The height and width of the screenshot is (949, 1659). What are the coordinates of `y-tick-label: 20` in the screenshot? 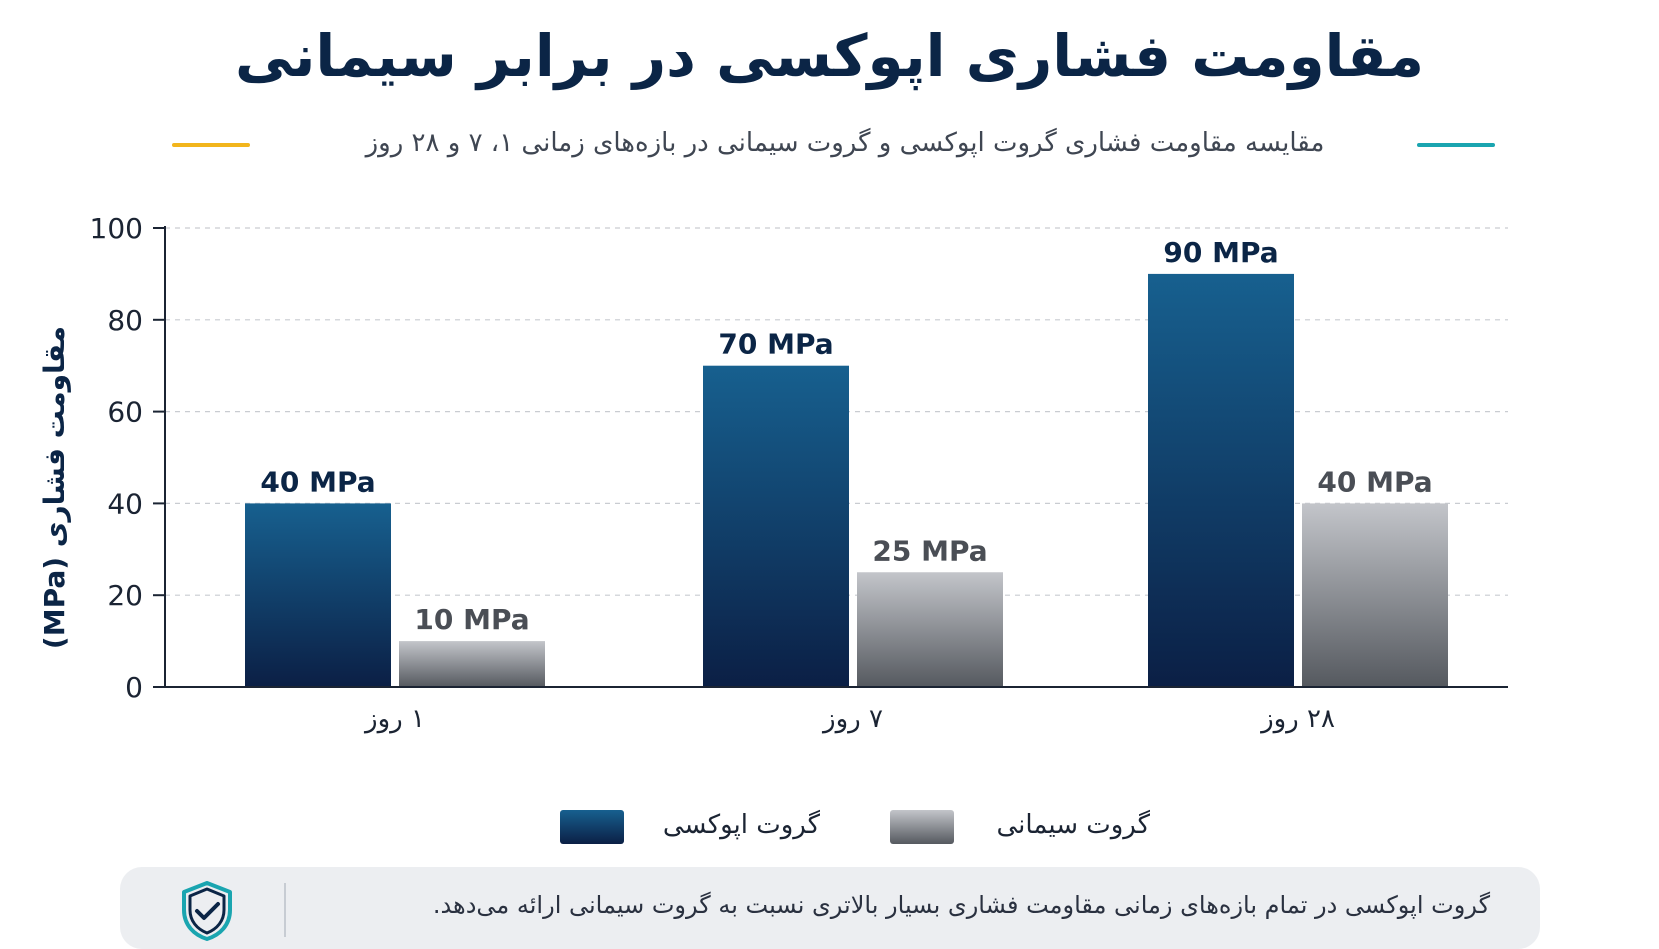 It's located at (125, 595).